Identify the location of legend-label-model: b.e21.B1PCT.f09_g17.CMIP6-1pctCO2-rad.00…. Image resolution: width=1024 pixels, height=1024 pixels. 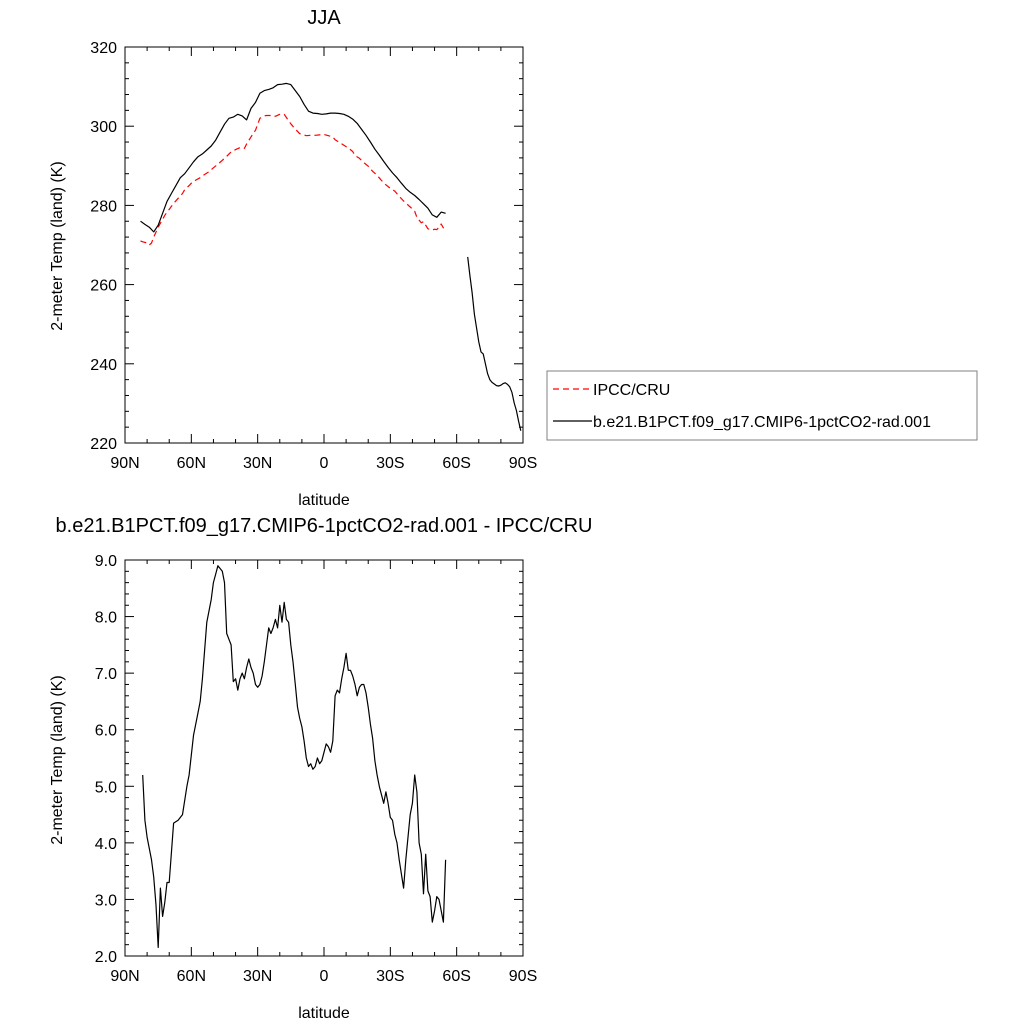
(762, 422).